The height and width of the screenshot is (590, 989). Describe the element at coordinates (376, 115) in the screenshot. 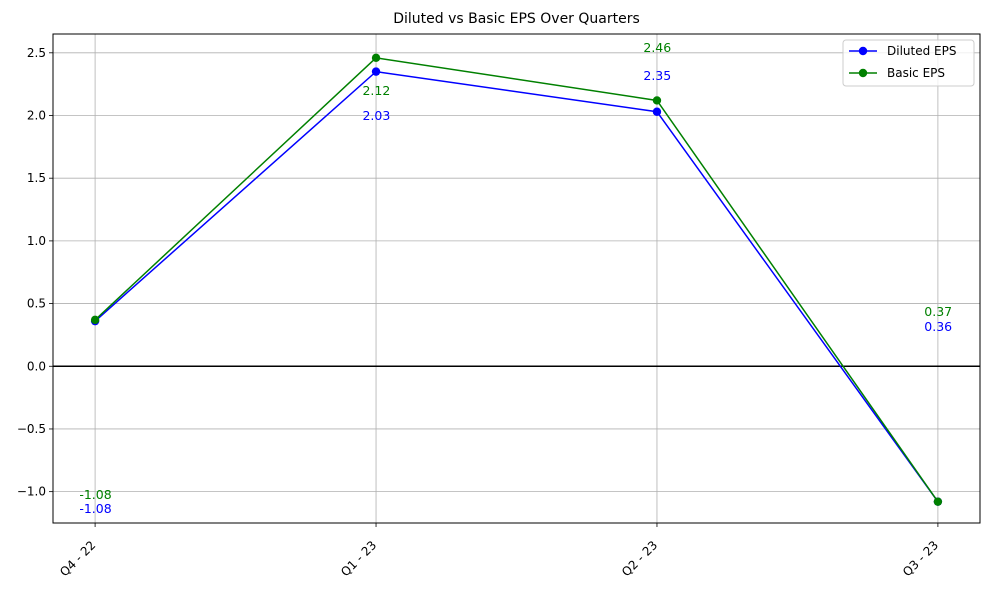

I see `data-label: 2.03` at that location.